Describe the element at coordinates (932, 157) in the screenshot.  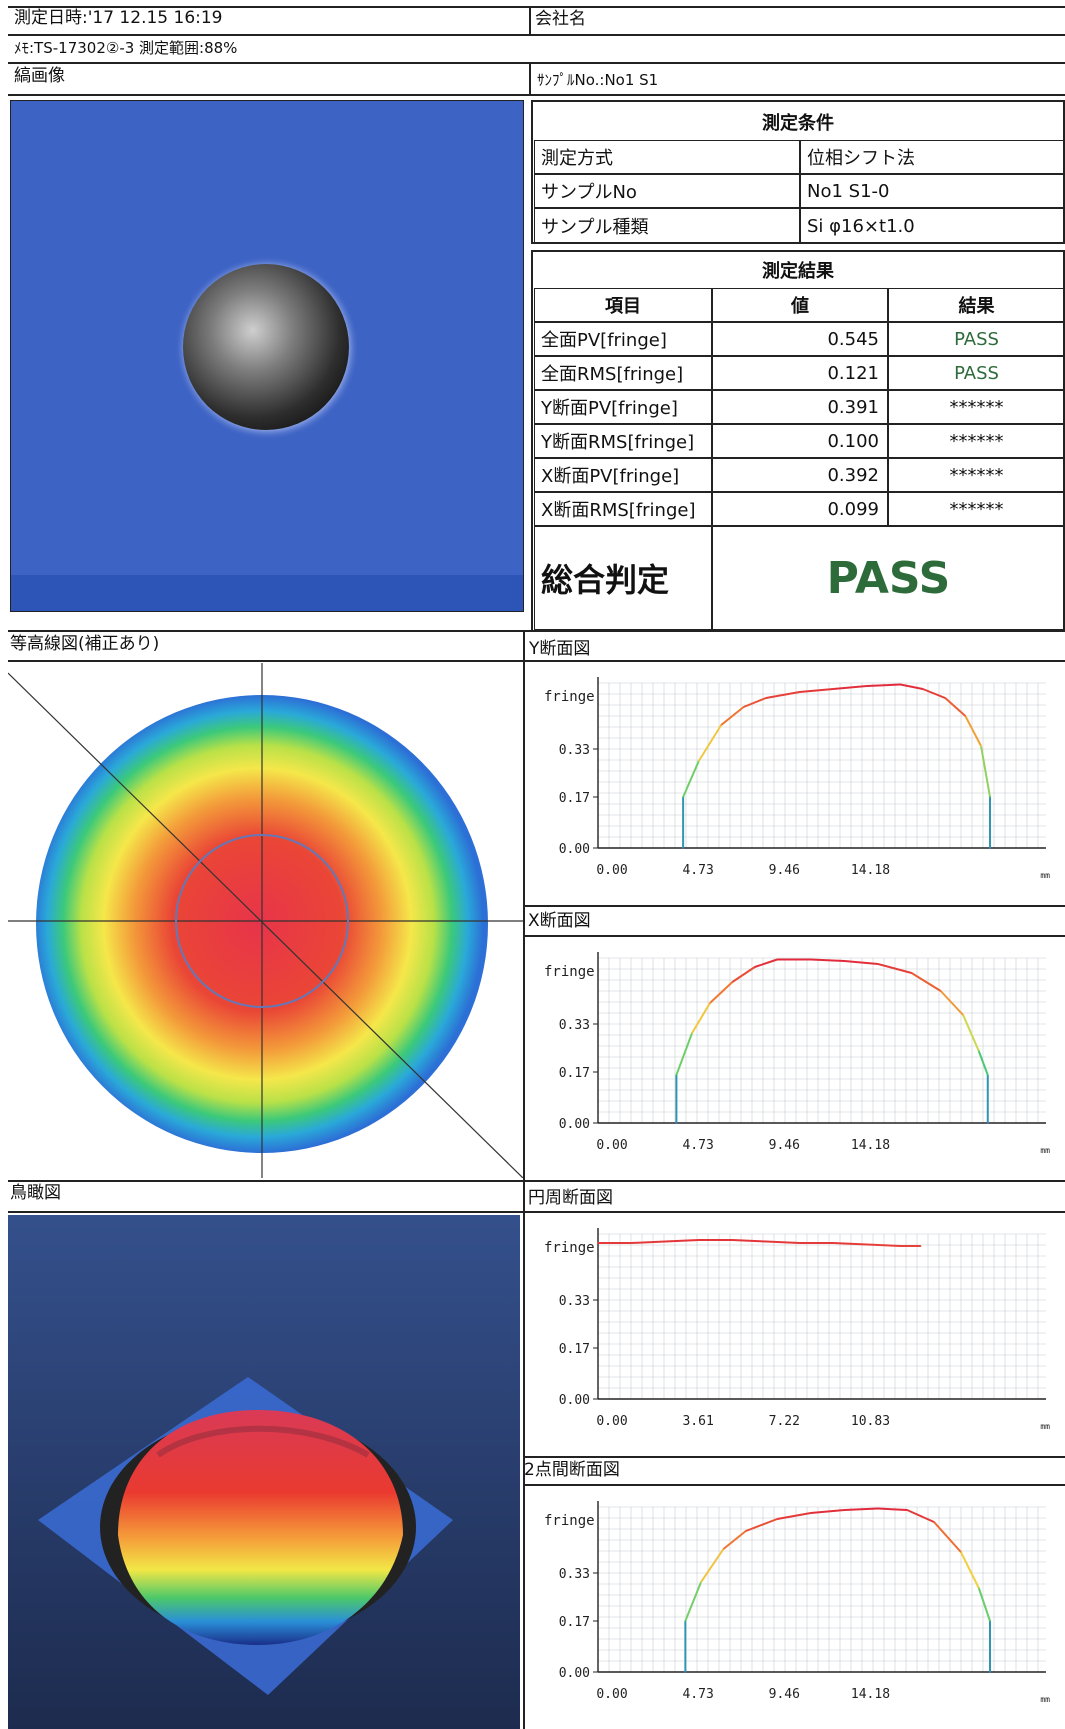
I see `condition-value: 位相シフト法` at that location.